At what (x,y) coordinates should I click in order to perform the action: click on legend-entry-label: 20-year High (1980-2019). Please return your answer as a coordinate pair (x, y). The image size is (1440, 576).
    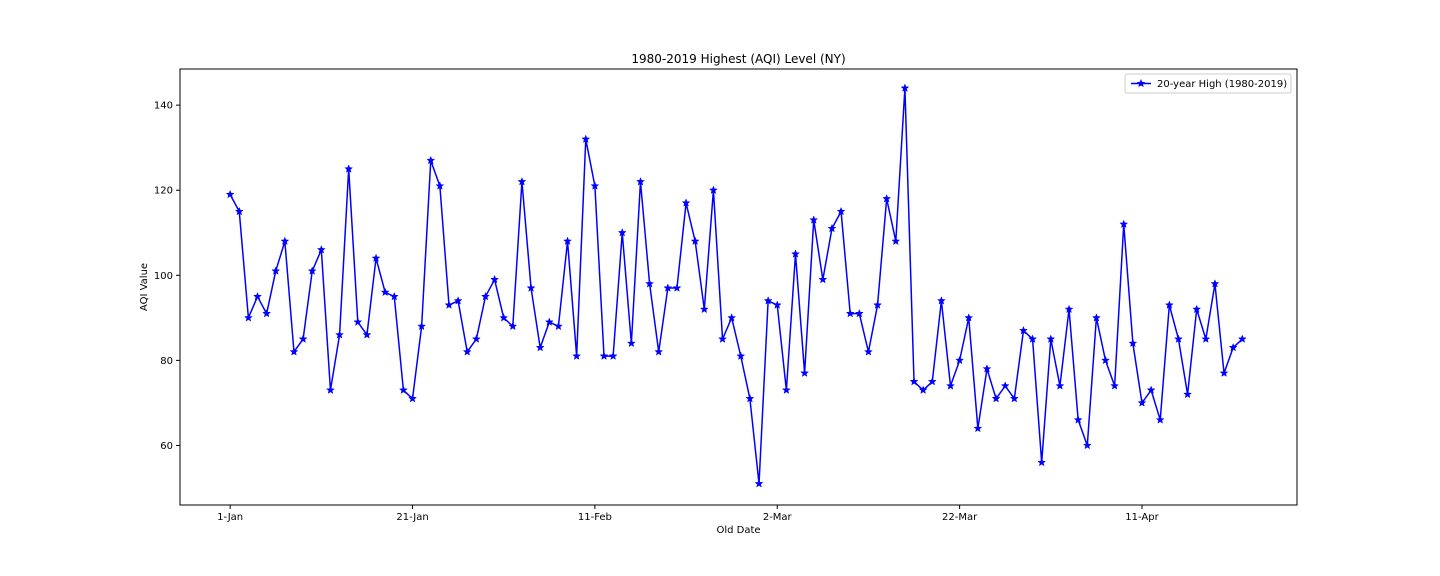
    Looking at the image, I should click on (1222, 84).